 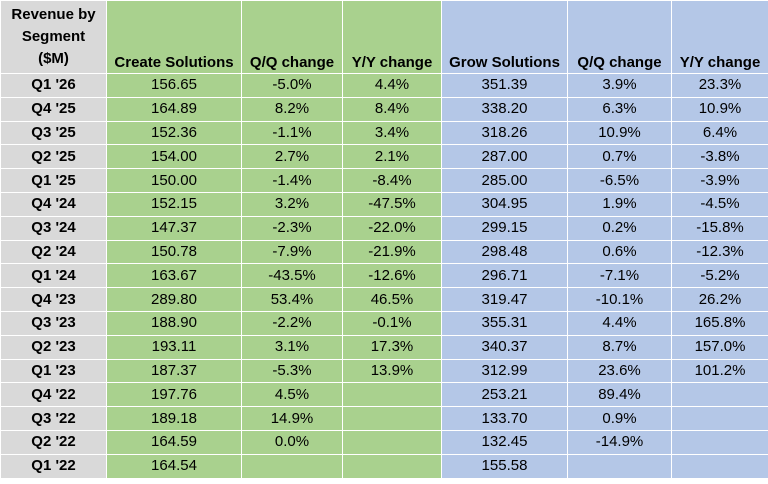 I want to click on header-create-solutions: Create Solutions, so click(x=174, y=37).